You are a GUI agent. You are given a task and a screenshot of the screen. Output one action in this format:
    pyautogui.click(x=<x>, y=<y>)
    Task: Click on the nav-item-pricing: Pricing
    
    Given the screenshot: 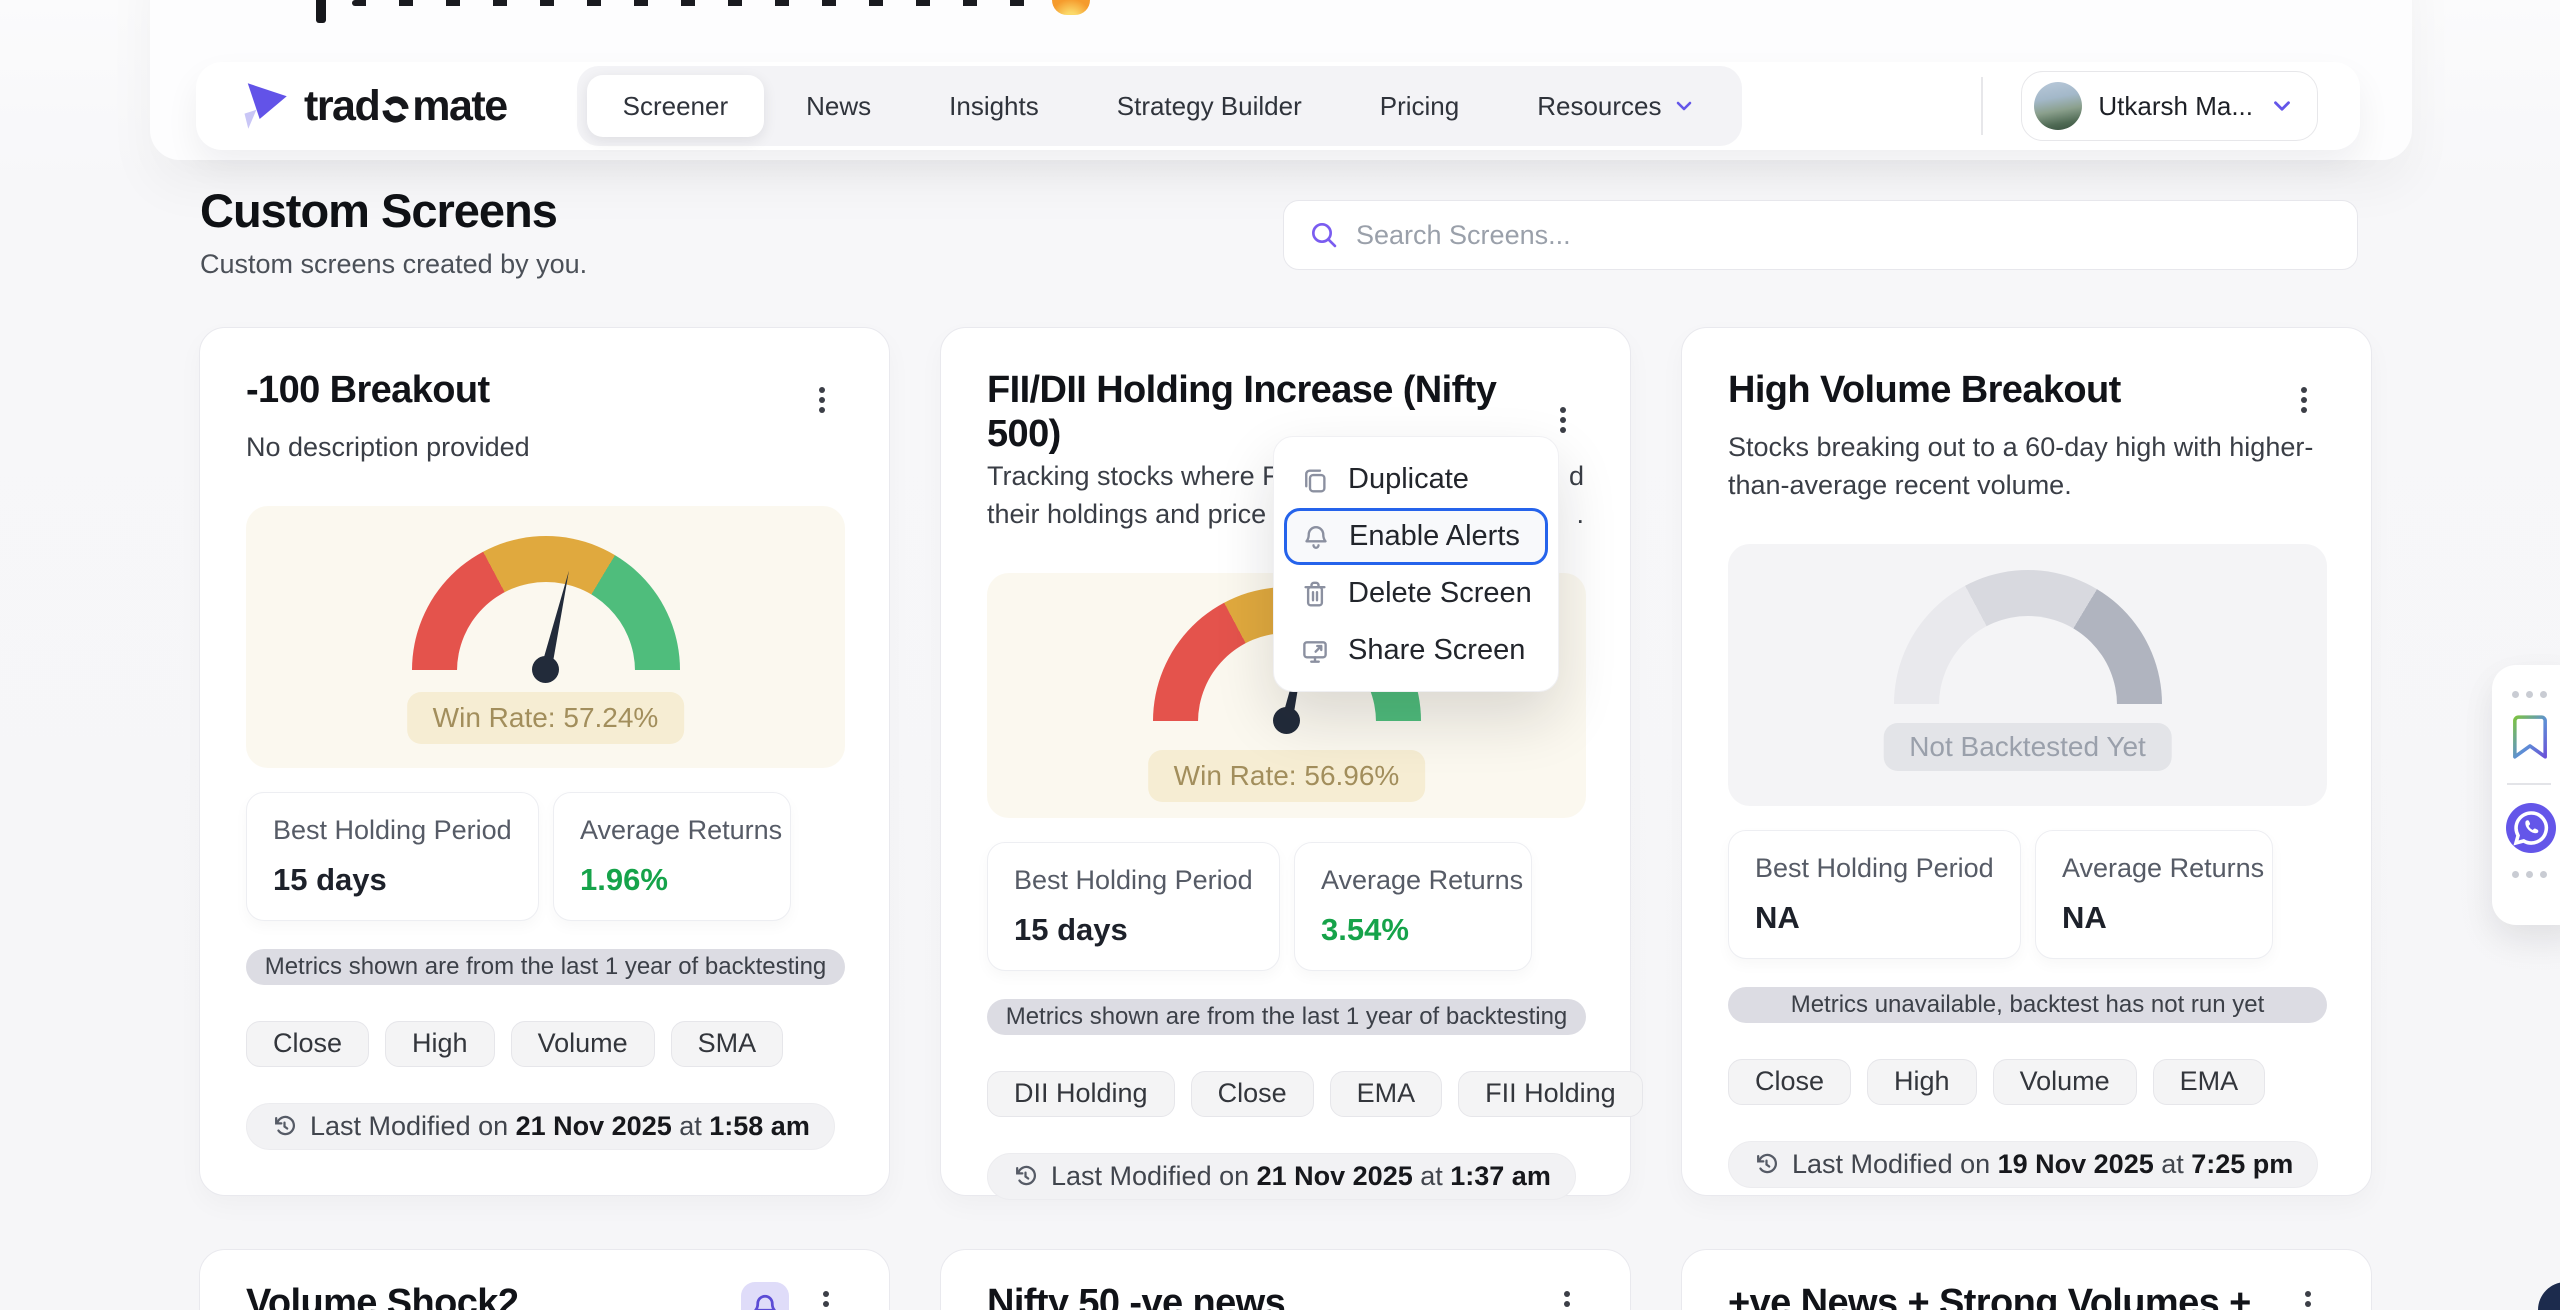 What is the action you would take?
    pyautogui.click(x=1419, y=106)
    